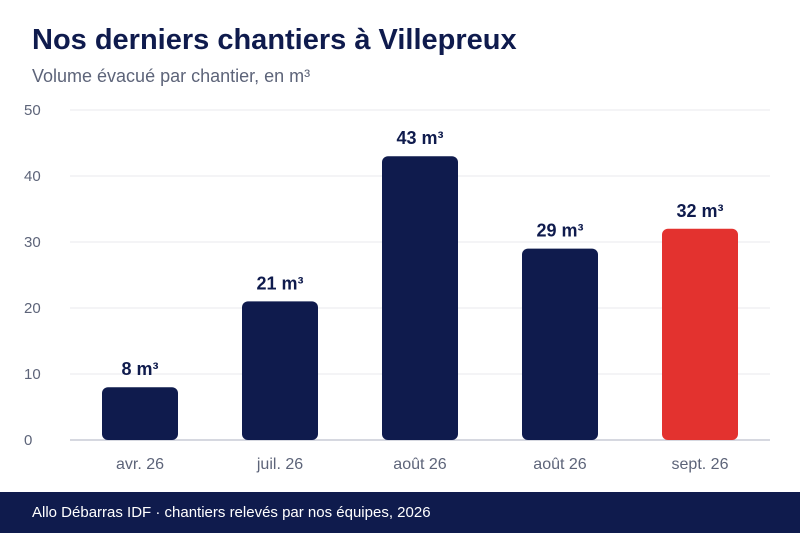  Describe the element at coordinates (274, 40) in the screenshot. I see `chart-title: Nos derniers chantiers à Villepreux` at that location.